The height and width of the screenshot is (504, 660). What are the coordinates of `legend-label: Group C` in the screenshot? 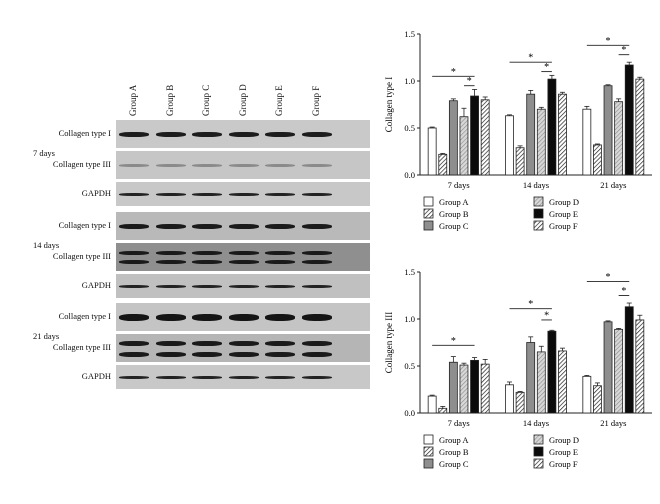 It's located at (454, 464).